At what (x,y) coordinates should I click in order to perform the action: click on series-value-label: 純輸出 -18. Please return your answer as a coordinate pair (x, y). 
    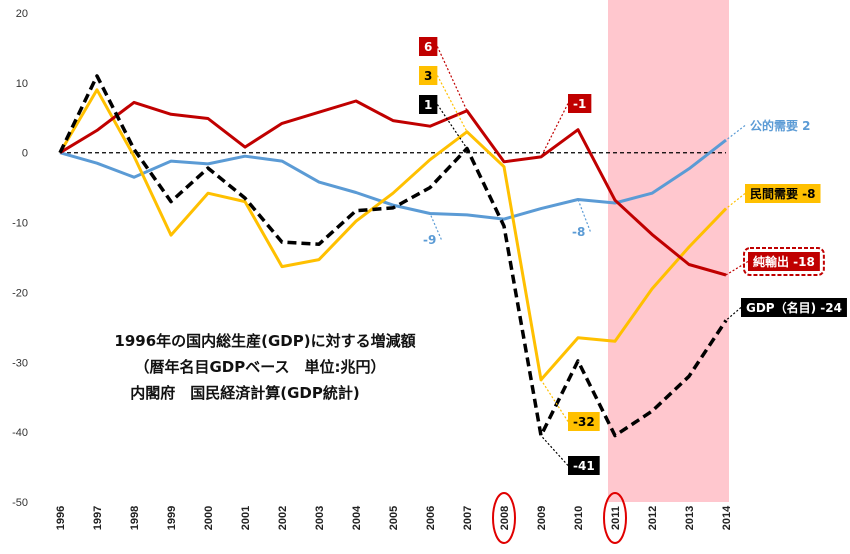
    Looking at the image, I should click on (775, 261).